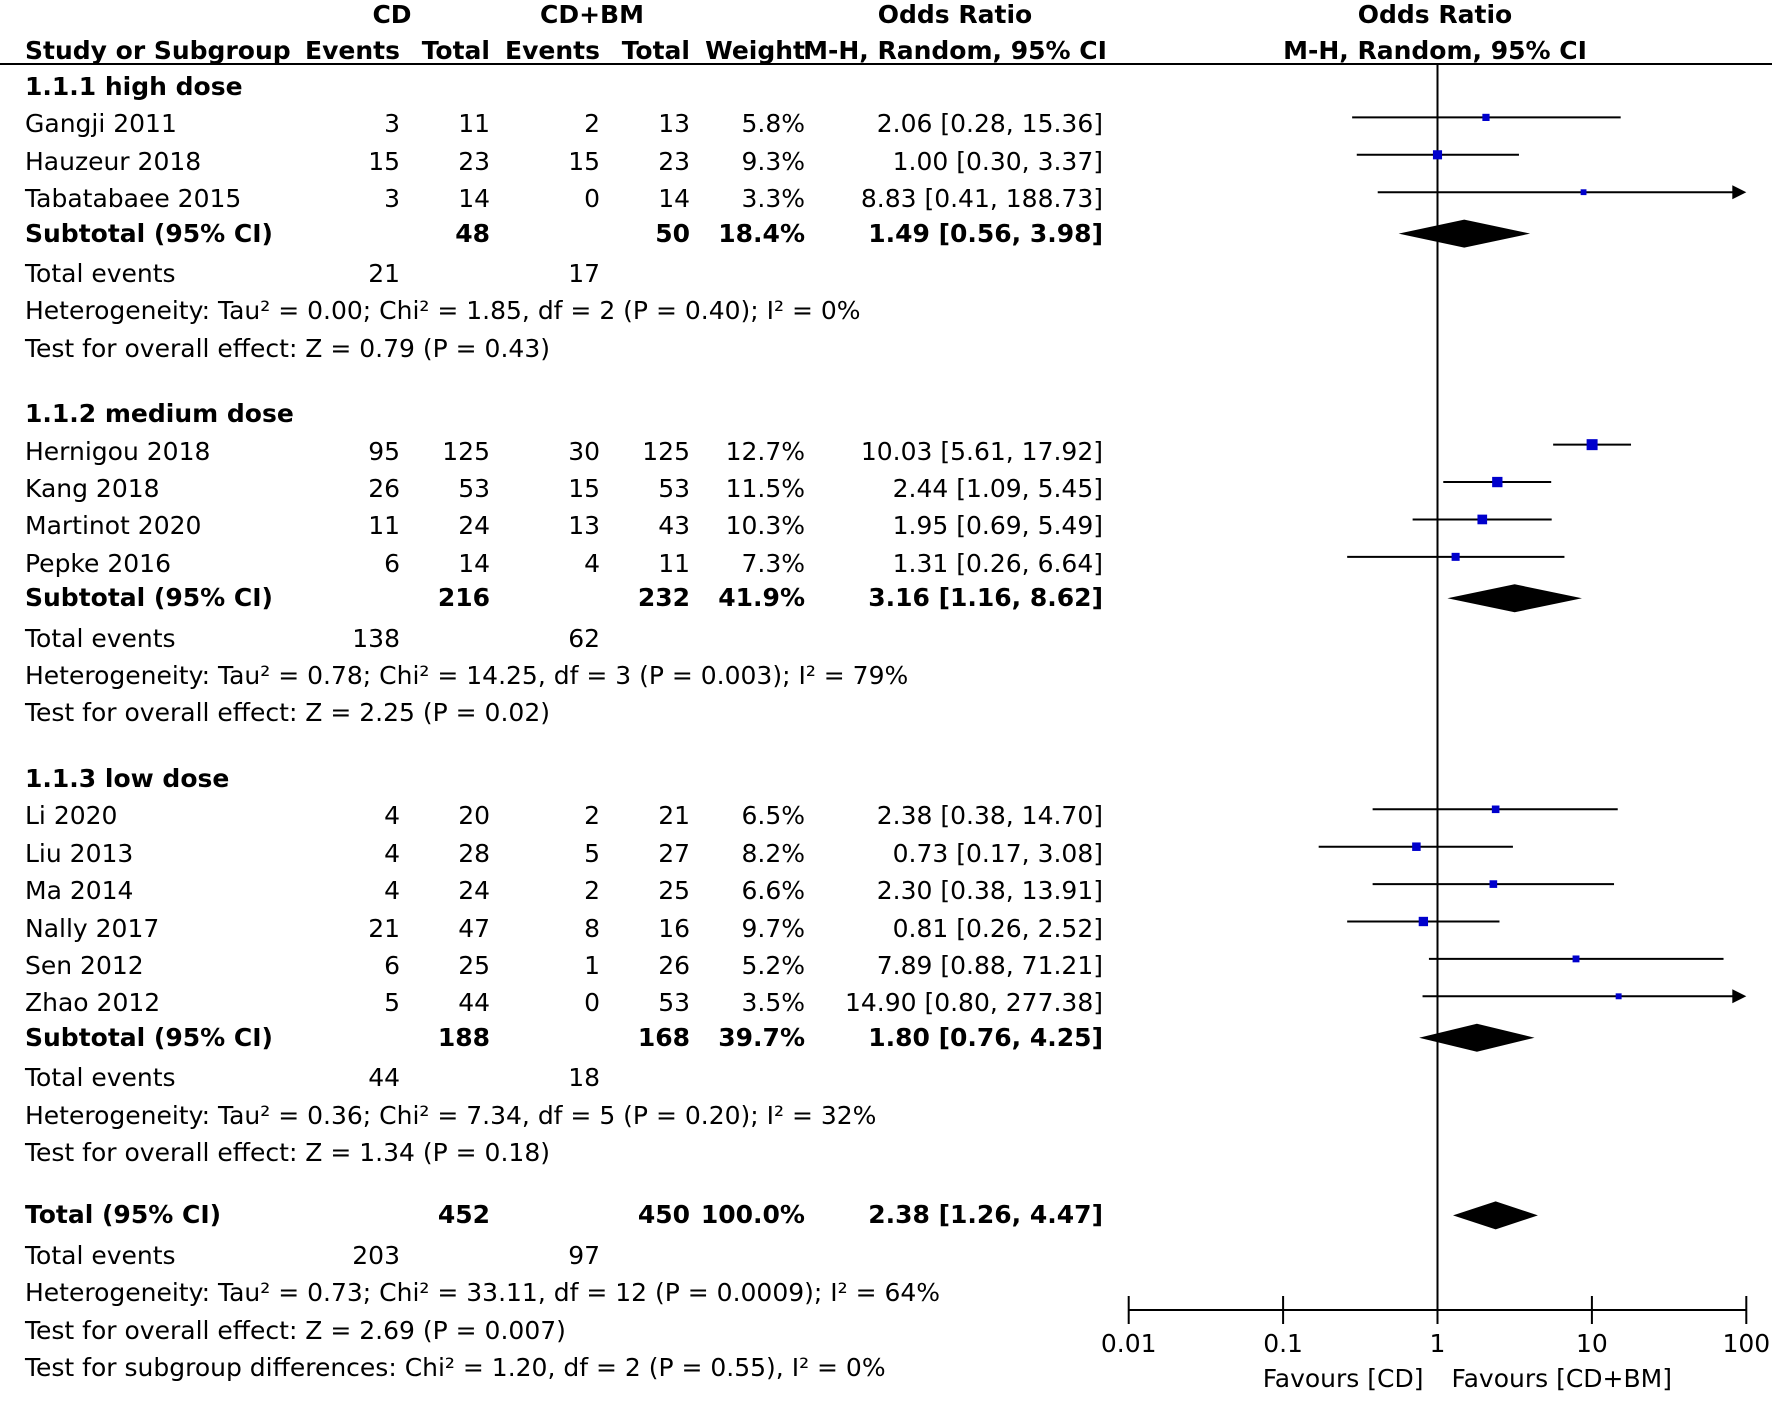  Describe the element at coordinates (463, 1037) in the screenshot. I see `subtotal-total-cd: 188` at that location.